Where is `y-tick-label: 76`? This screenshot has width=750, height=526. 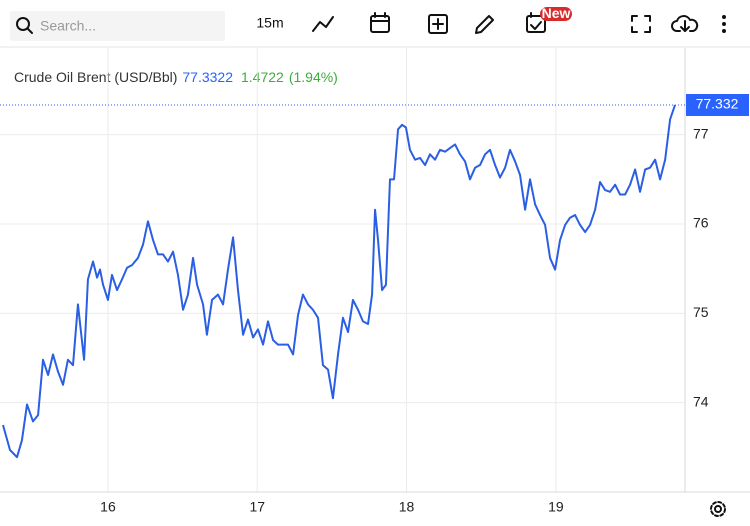 y-tick-label: 76 is located at coordinates (701, 223).